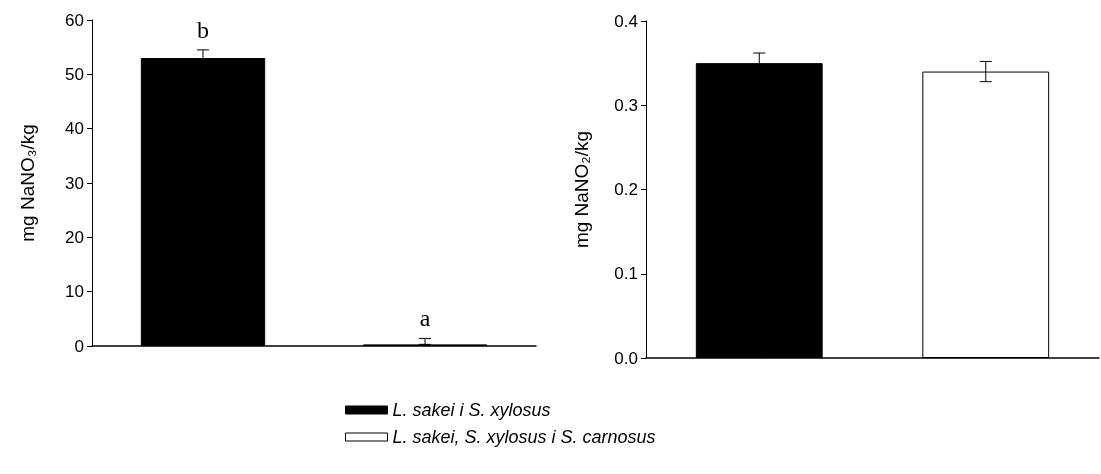 This screenshot has height=474, width=1101. Describe the element at coordinates (471, 410) in the screenshot. I see `legend-label: L. sakei i S. xylosus` at that location.